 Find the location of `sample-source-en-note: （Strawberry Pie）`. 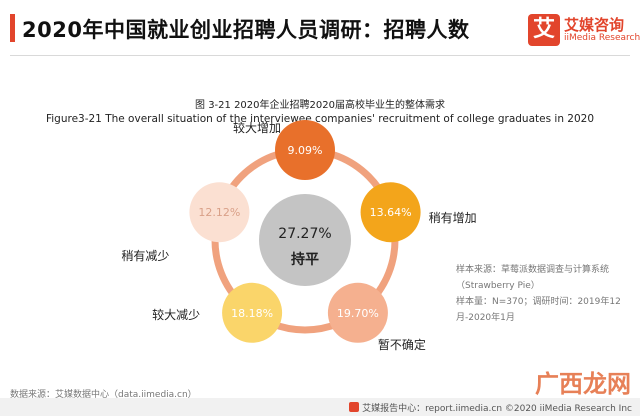

sample-source-en-note: （Strawberry Pie） is located at coordinates (498, 286).